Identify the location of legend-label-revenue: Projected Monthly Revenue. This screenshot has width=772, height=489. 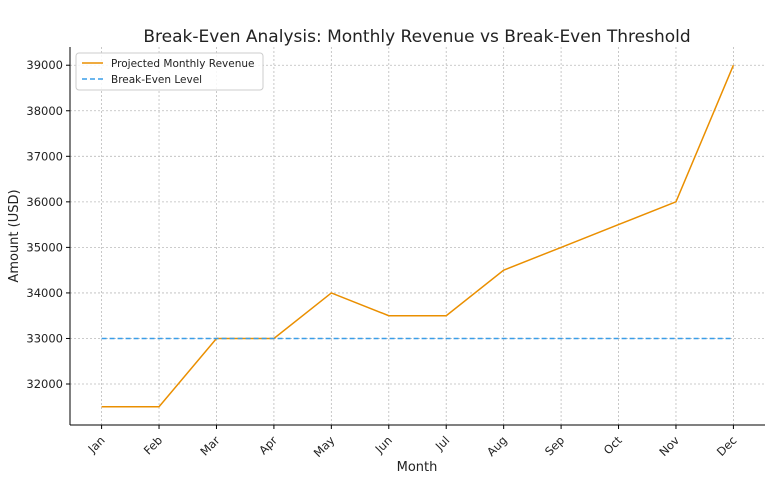
(183, 64).